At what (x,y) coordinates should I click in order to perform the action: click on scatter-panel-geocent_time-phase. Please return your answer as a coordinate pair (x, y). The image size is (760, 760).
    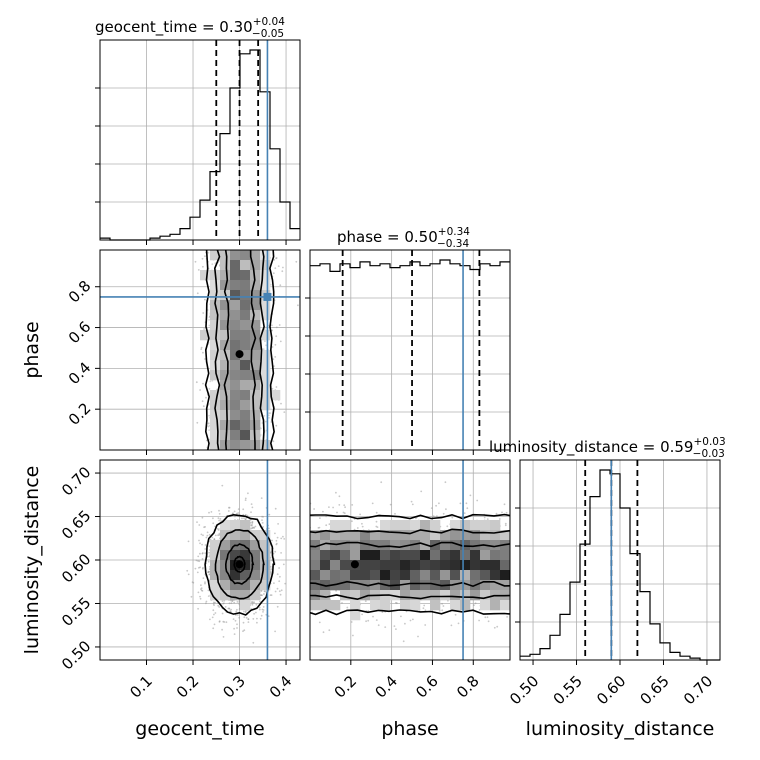
    Looking at the image, I should click on (198, 352).